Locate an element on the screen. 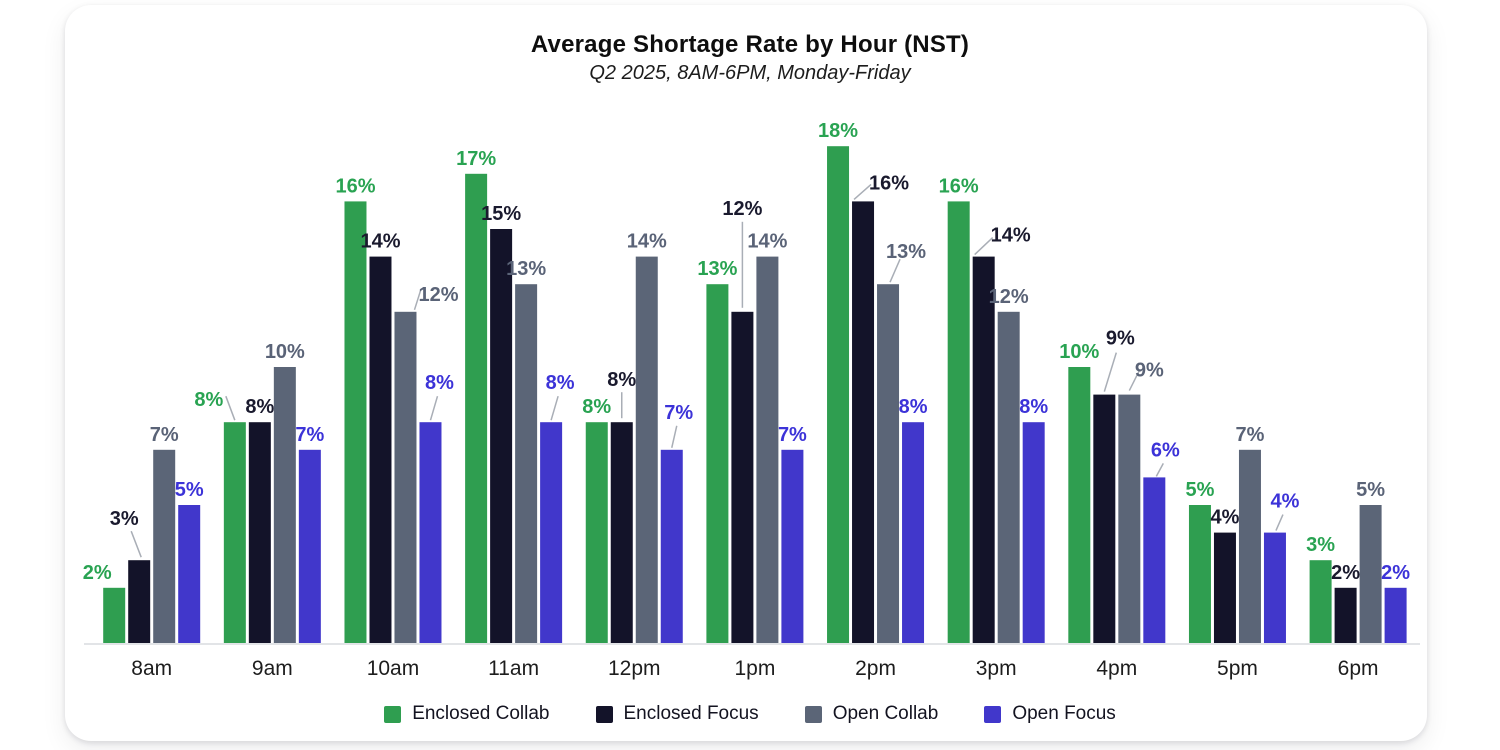 This screenshot has height=750, width=1500. legend-label: Enclosed Focus is located at coordinates (691, 713).